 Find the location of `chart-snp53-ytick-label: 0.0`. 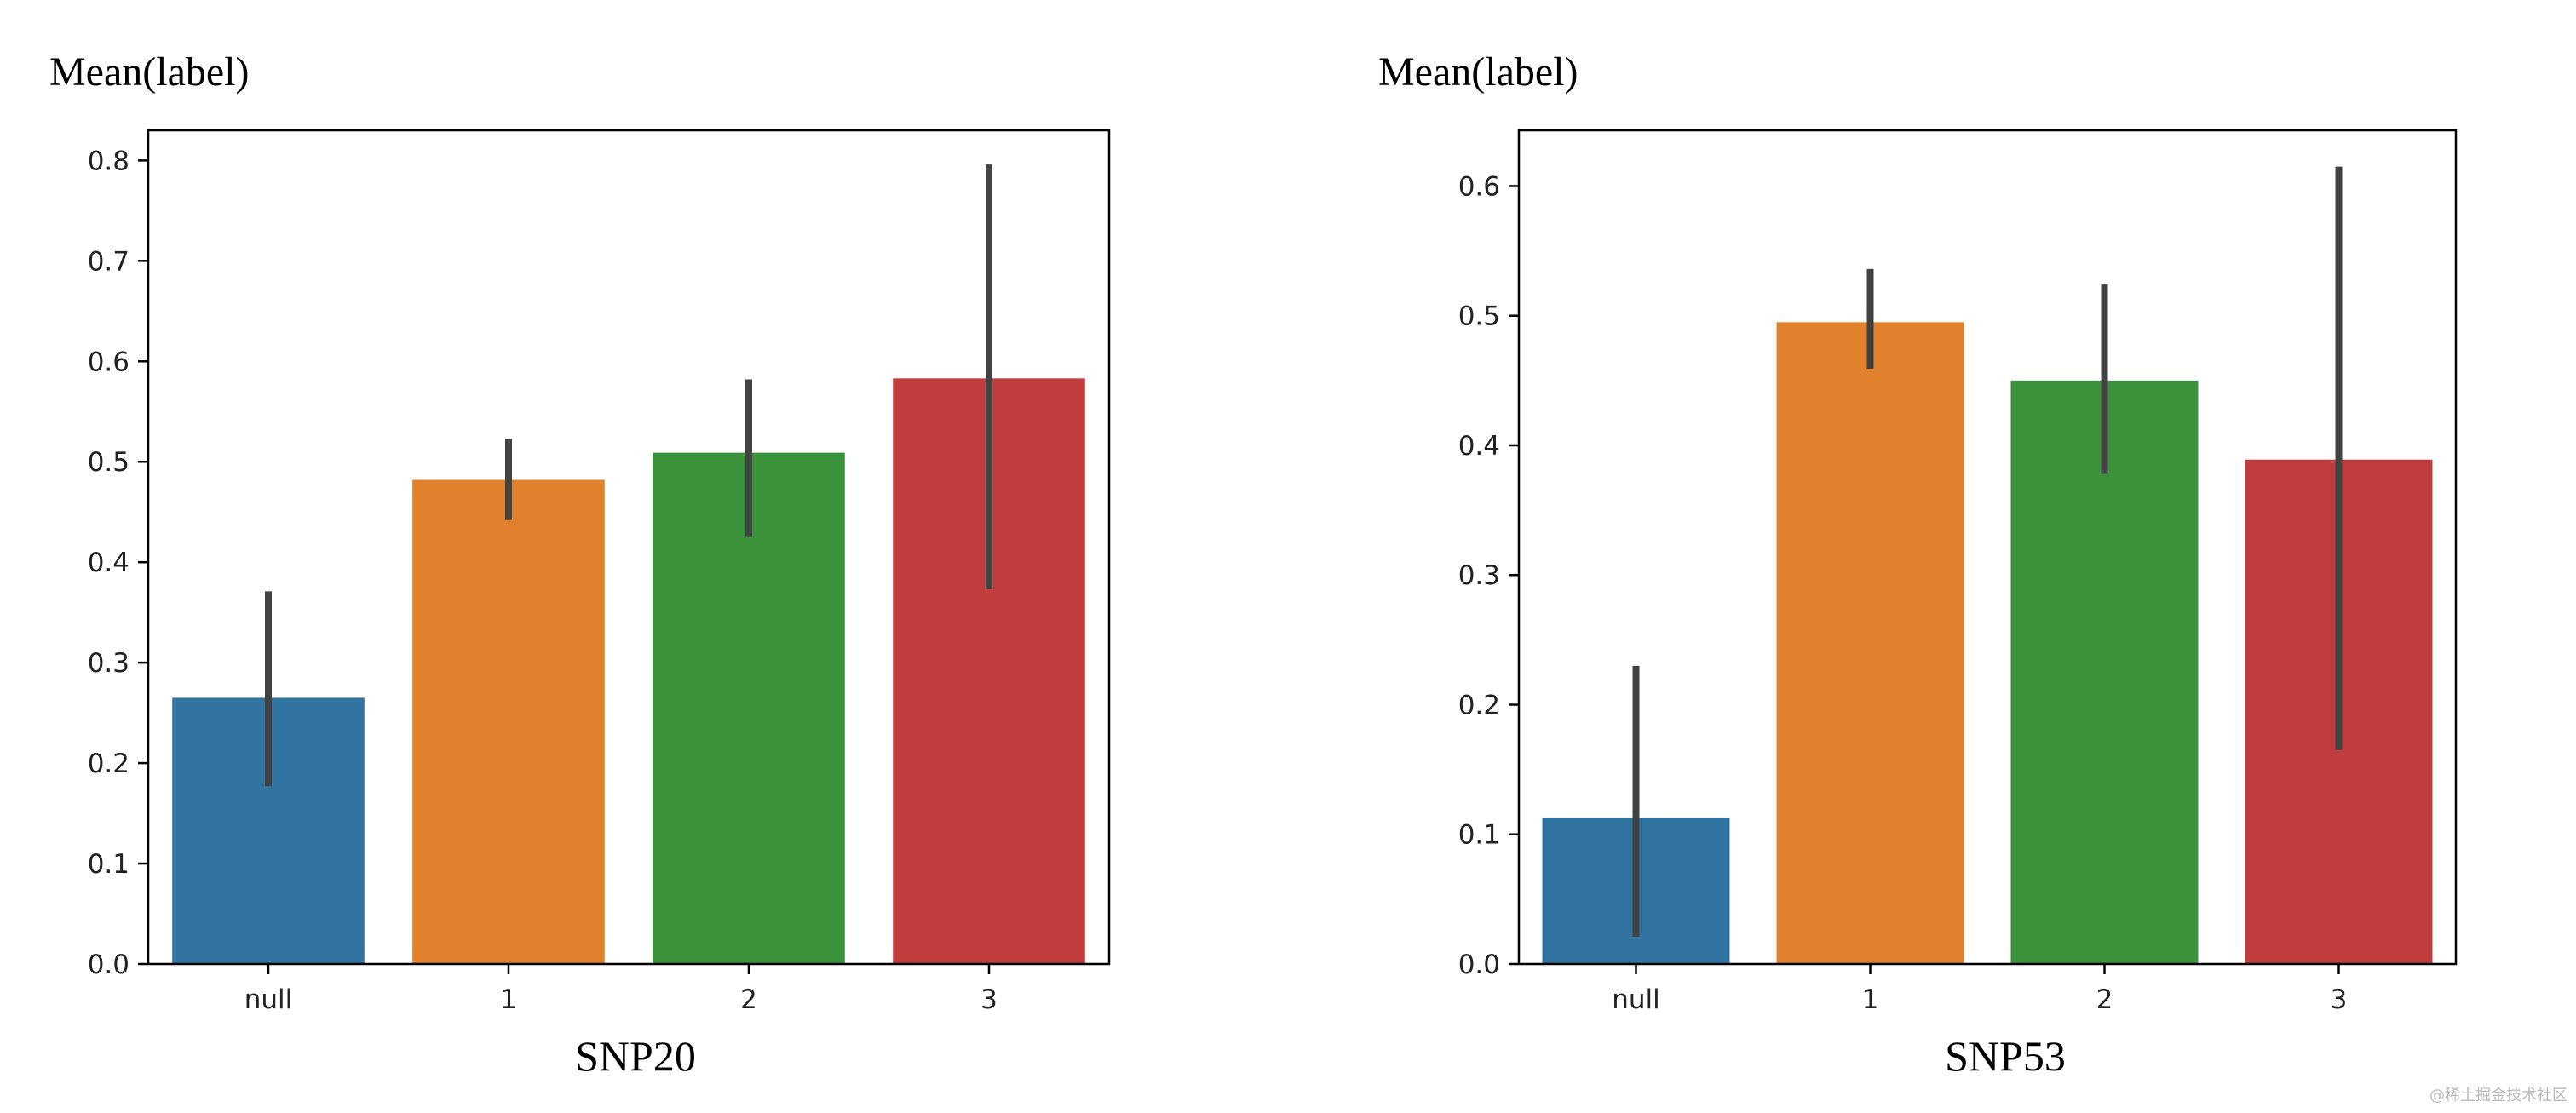

chart-snp53-ytick-label: 0.0 is located at coordinates (1479, 964).